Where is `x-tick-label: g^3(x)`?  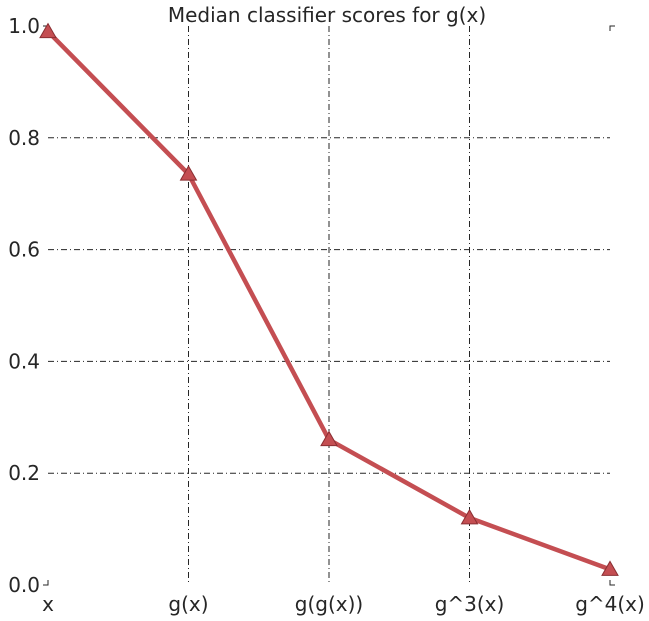
x-tick-label: g^3(x) is located at coordinates (470, 604).